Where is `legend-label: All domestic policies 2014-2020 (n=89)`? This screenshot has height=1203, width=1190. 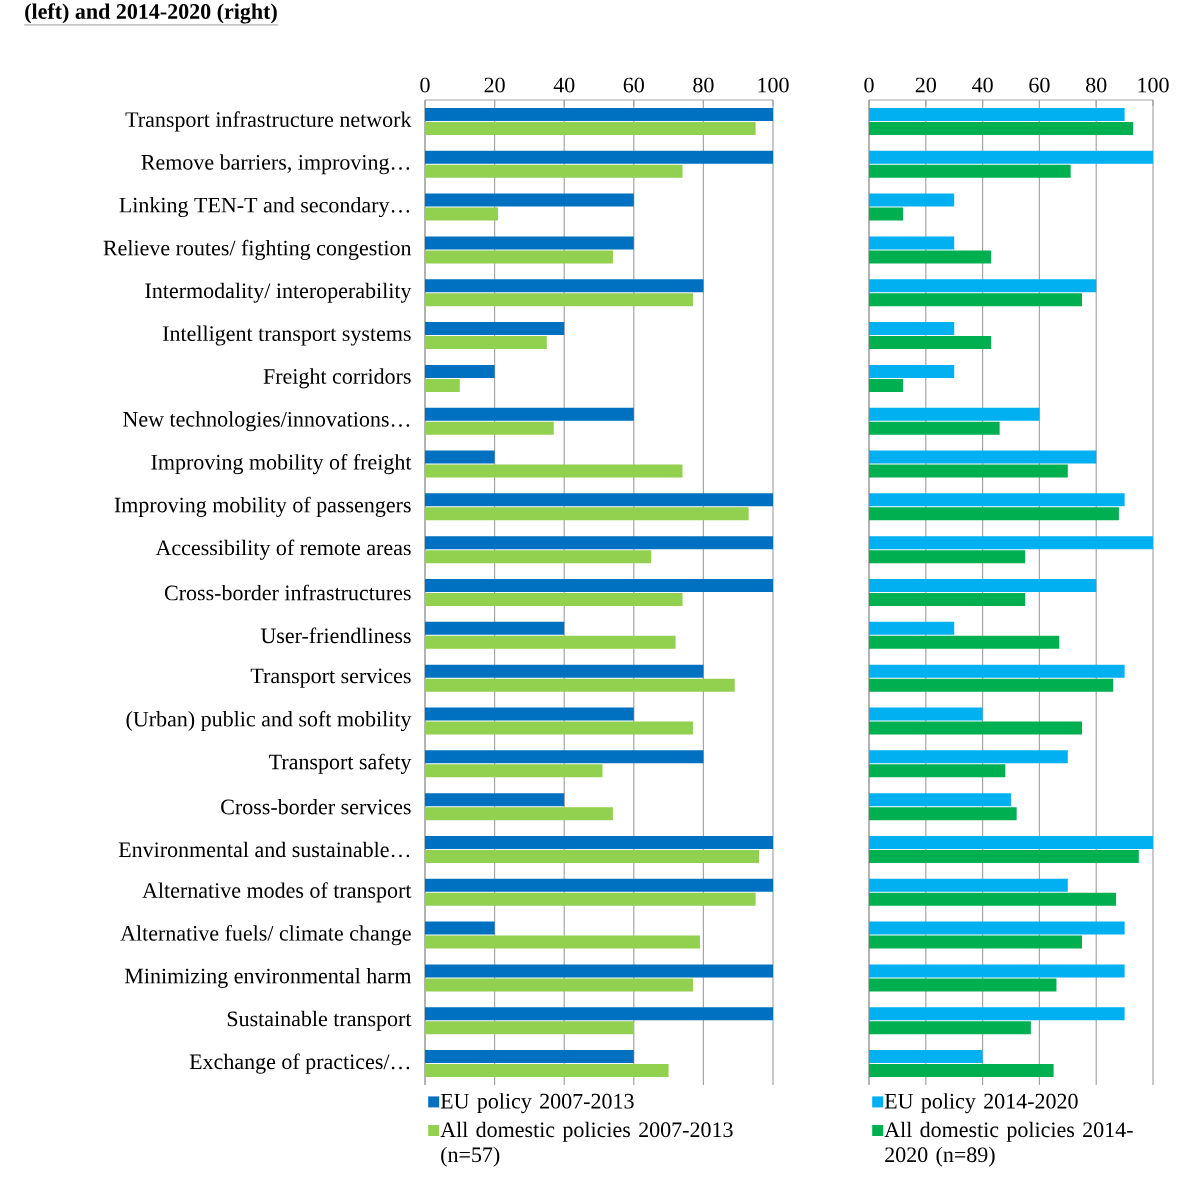
legend-label: All domestic policies 2014-2020 (n=89) is located at coordinates (1008, 1144).